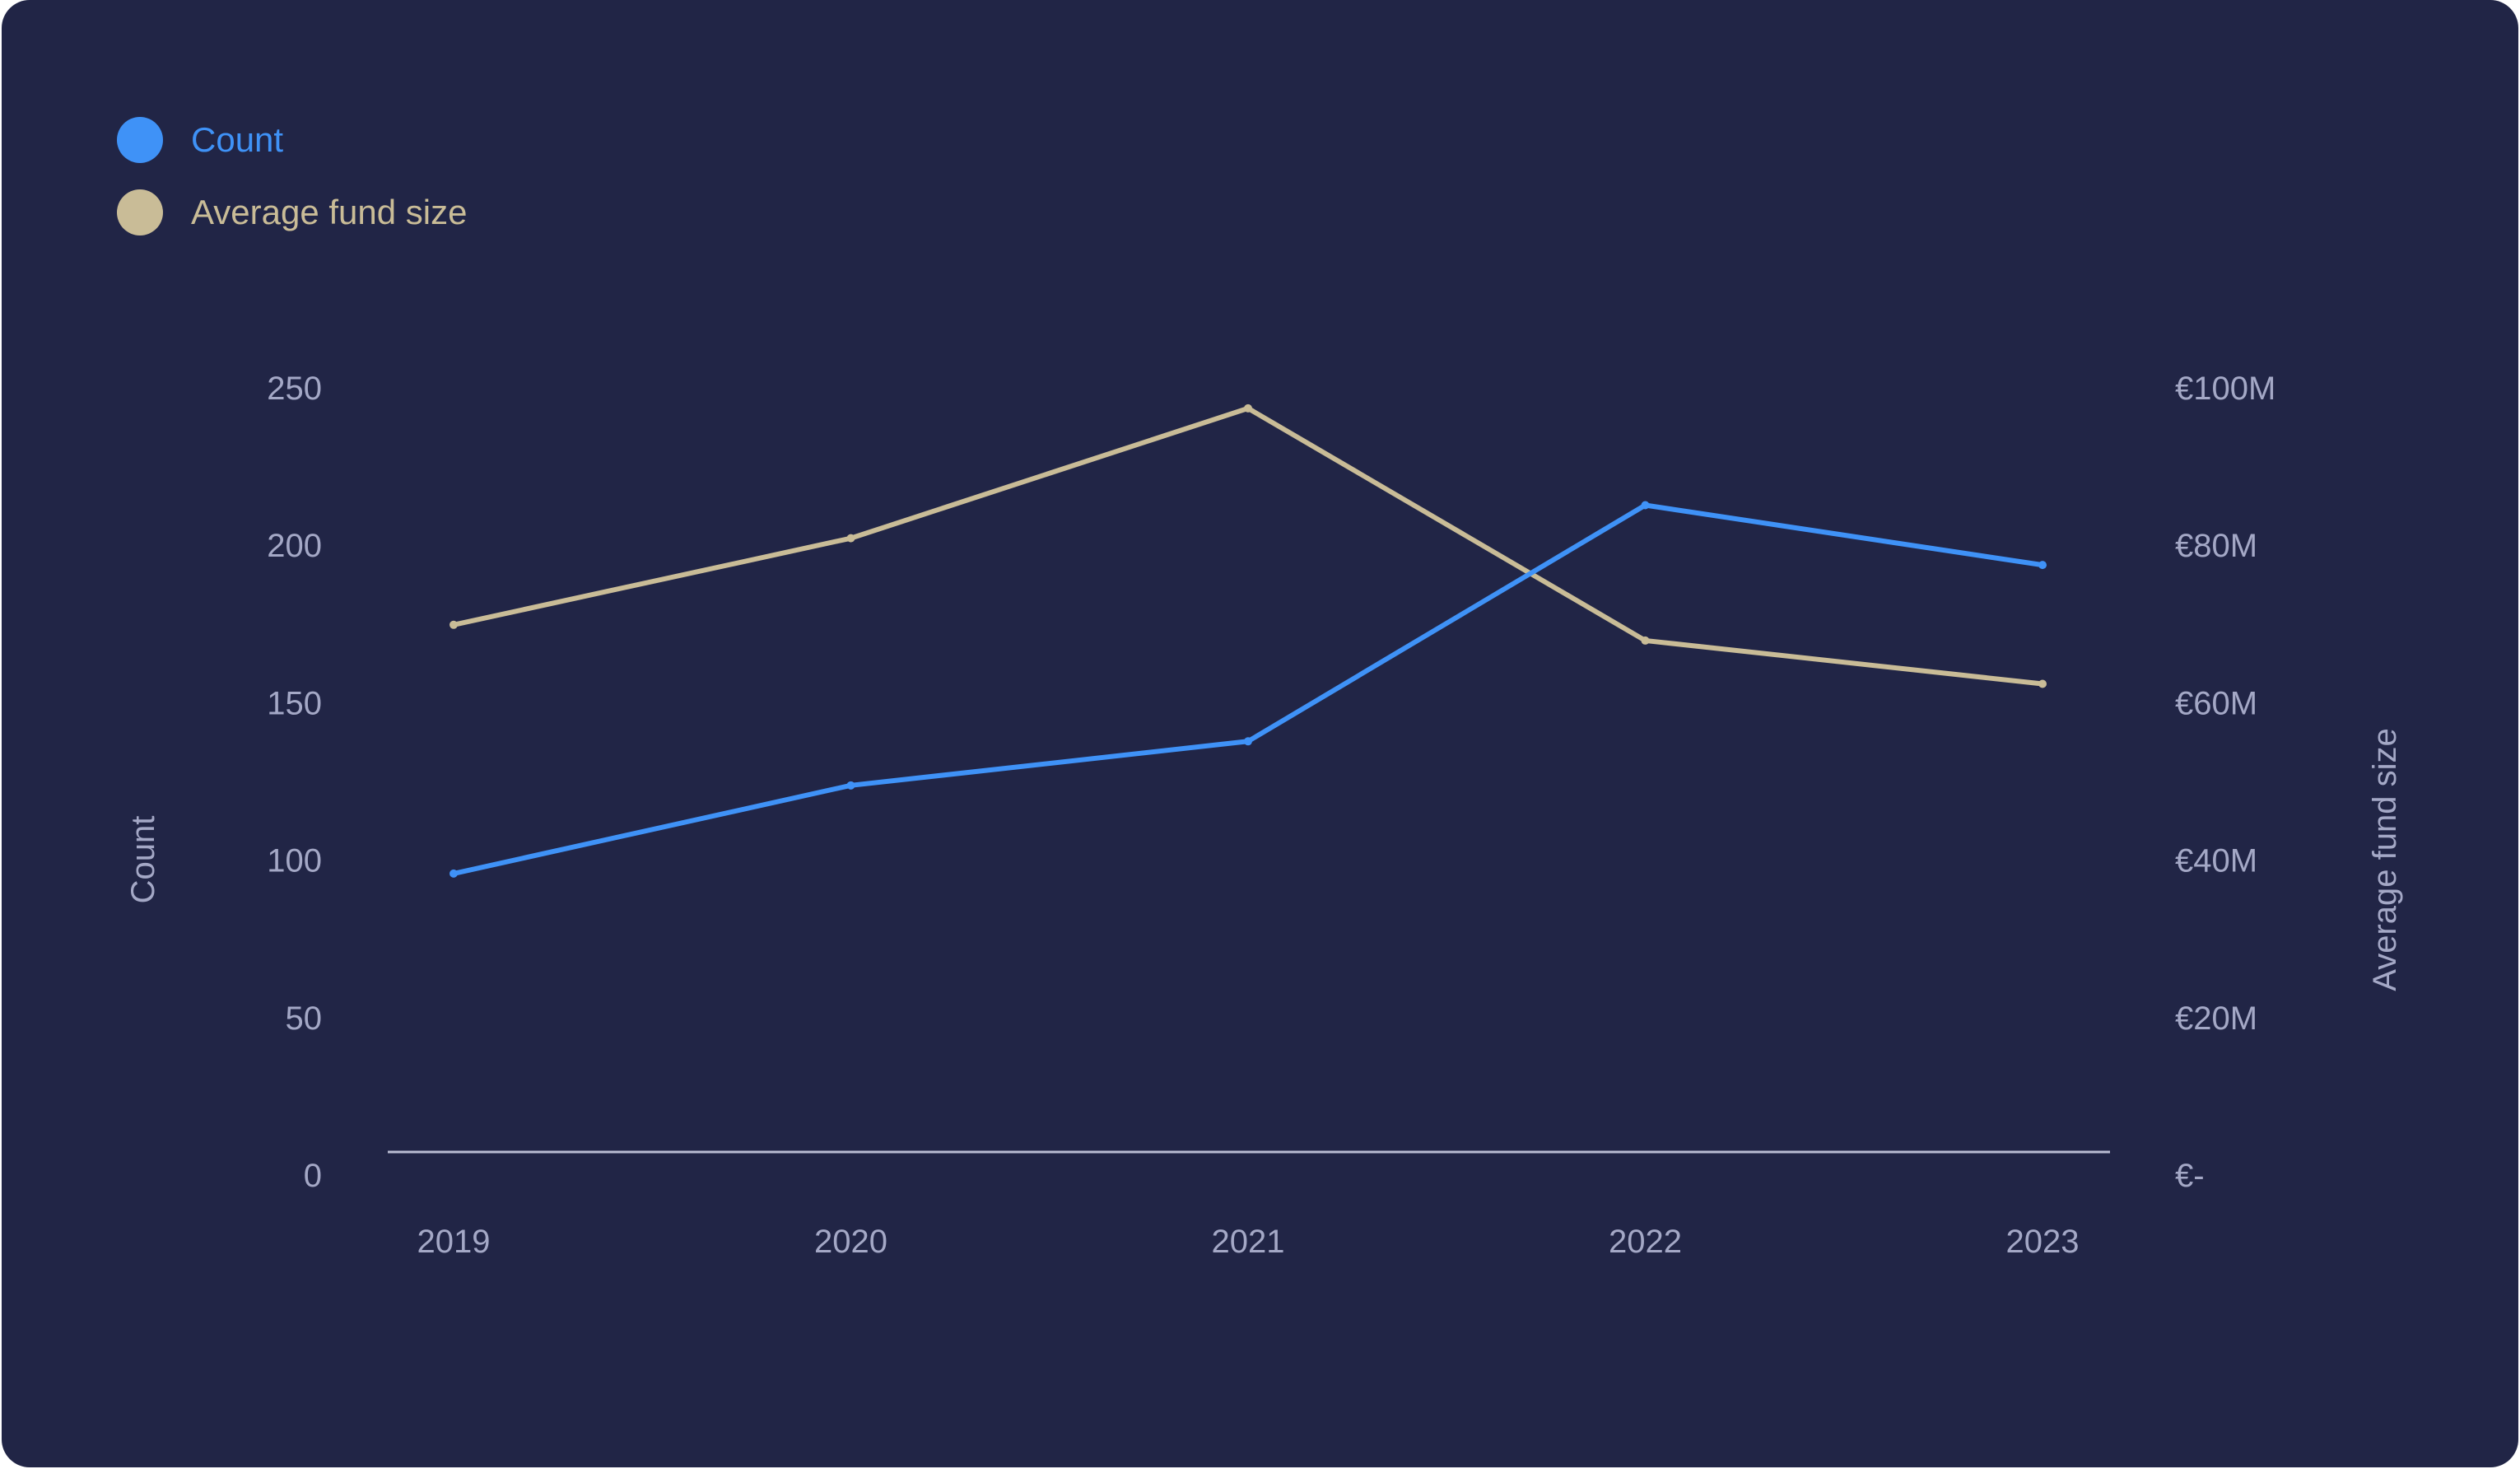 This screenshot has height=1469, width=2520. What do you see at coordinates (2385, 859) in the screenshot?
I see `y-axis-right-title: Average fund size` at bounding box center [2385, 859].